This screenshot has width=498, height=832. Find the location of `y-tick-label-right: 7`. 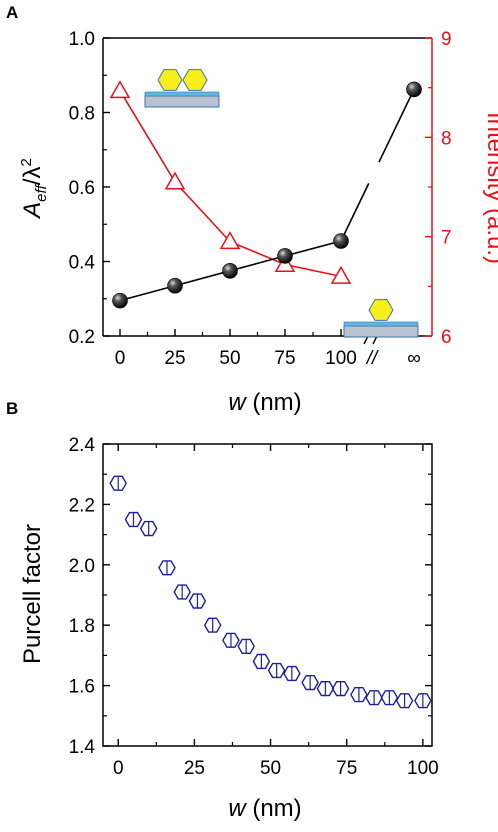

y-tick-label-right: 7 is located at coordinates (446, 238).